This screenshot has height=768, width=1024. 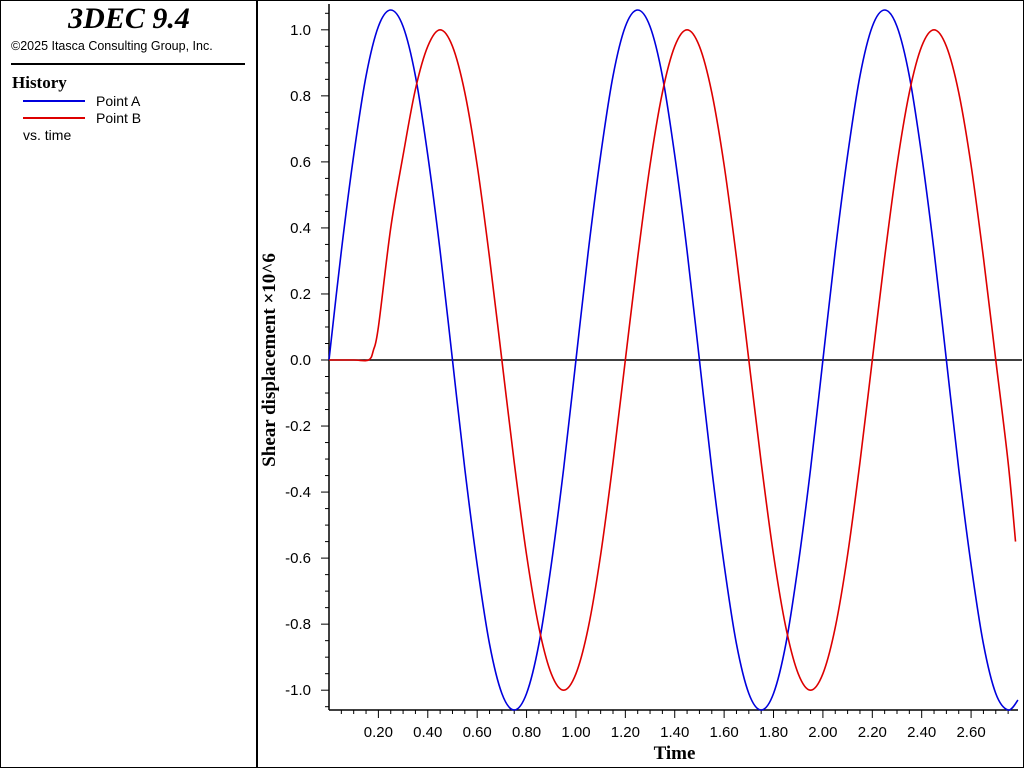 I want to click on x-tick-label: 0.80, so click(x=526, y=732).